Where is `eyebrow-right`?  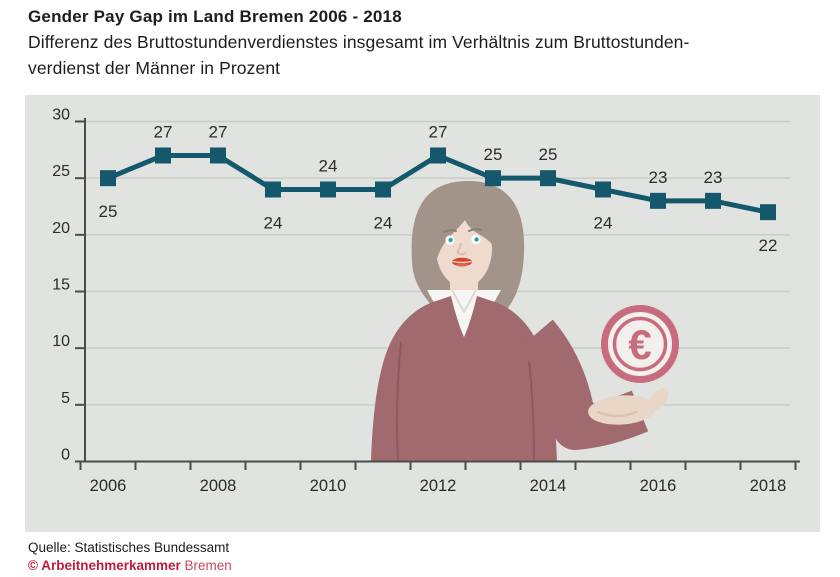
eyebrow-right is located at coordinates (475, 230).